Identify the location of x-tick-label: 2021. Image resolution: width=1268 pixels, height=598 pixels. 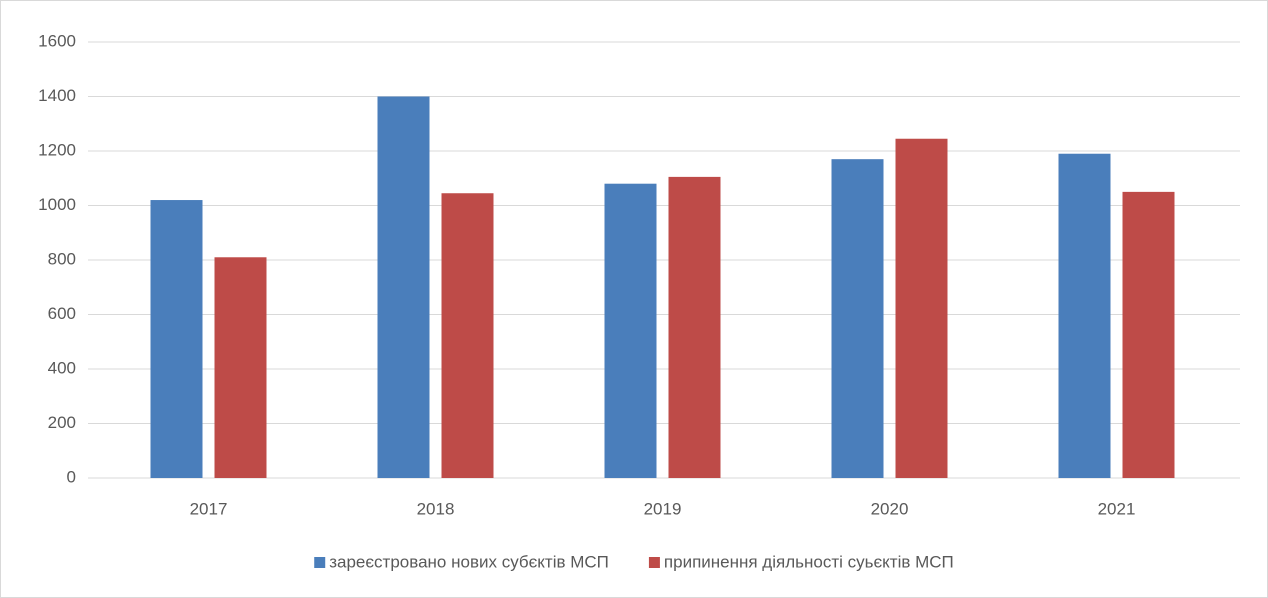
(1117, 508).